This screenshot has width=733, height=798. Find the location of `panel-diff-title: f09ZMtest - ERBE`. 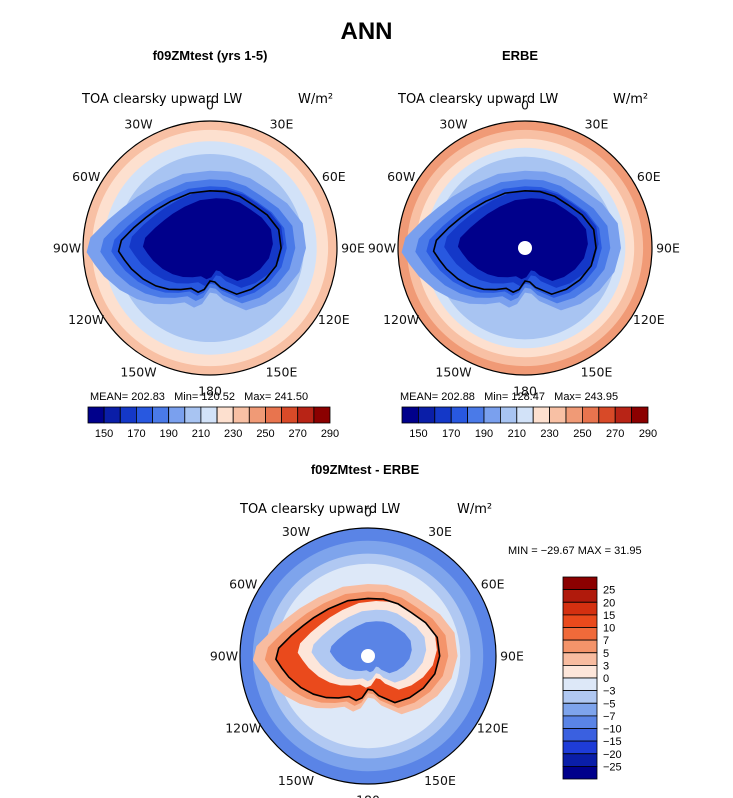

panel-diff-title: f09ZMtest - ERBE is located at coordinates (365, 469).